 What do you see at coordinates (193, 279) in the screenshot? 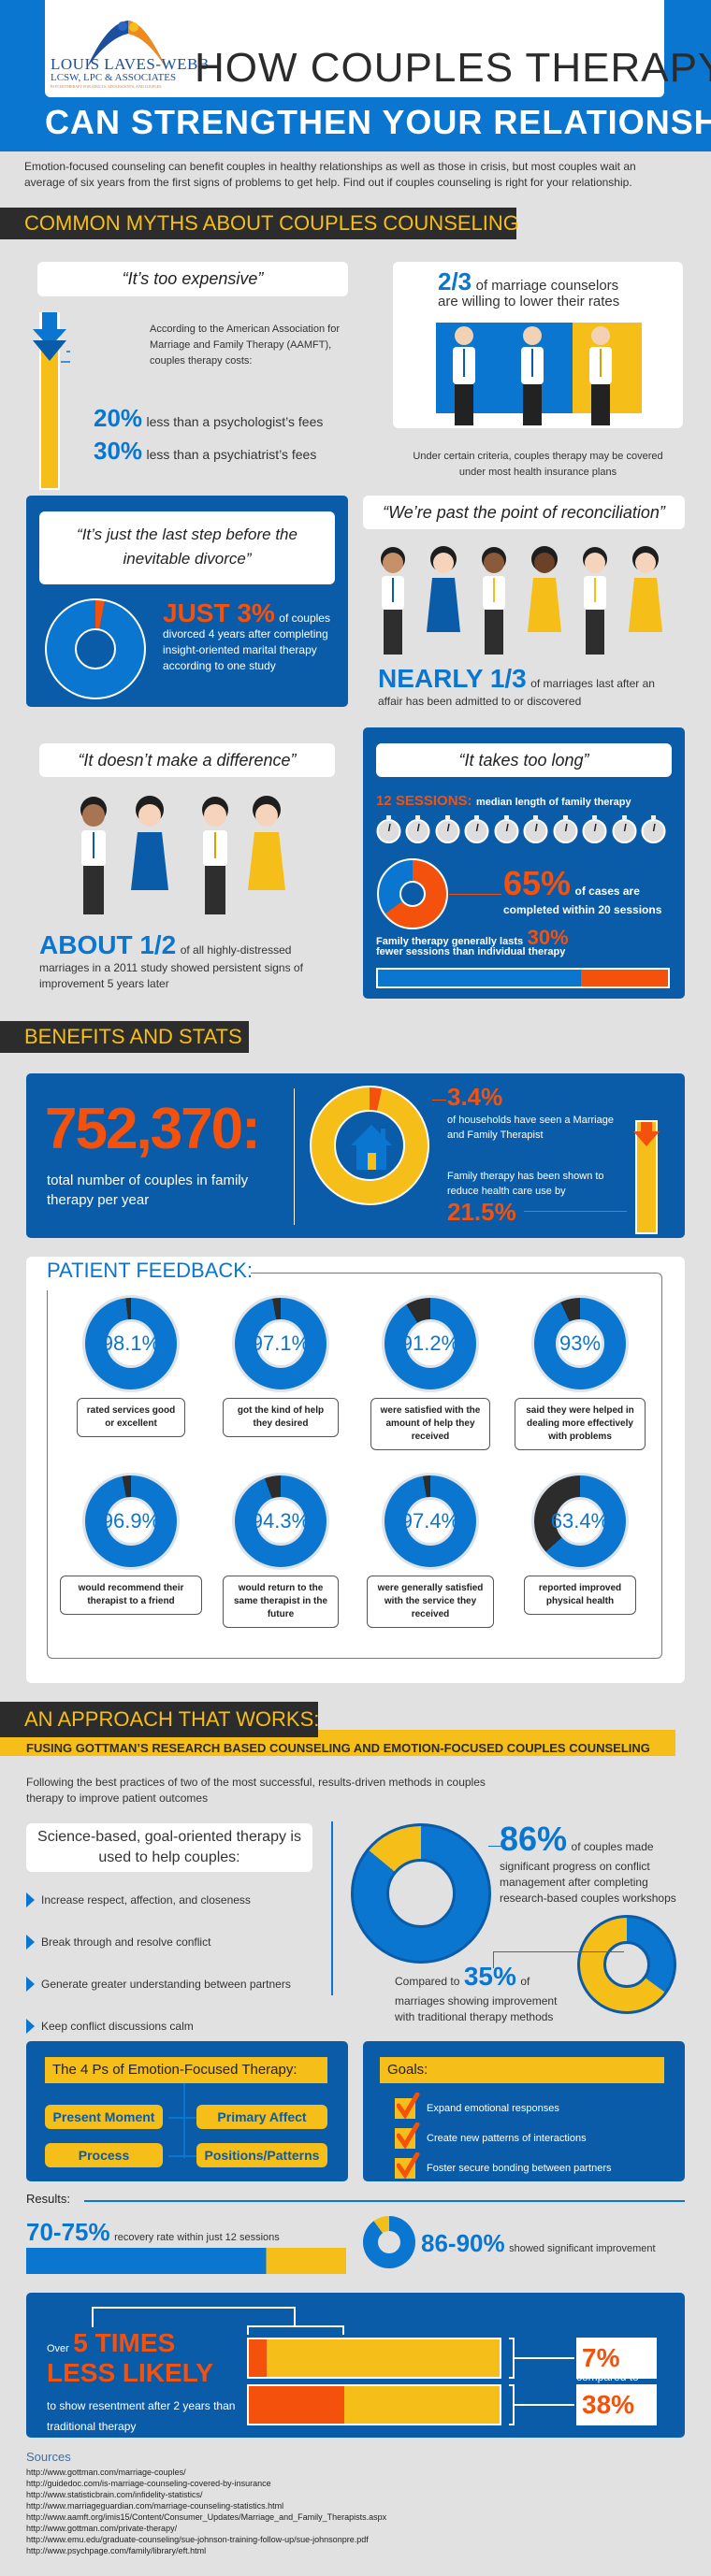
I see `quote-text: “It’s too expensive”` at bounding box center [193, 279].